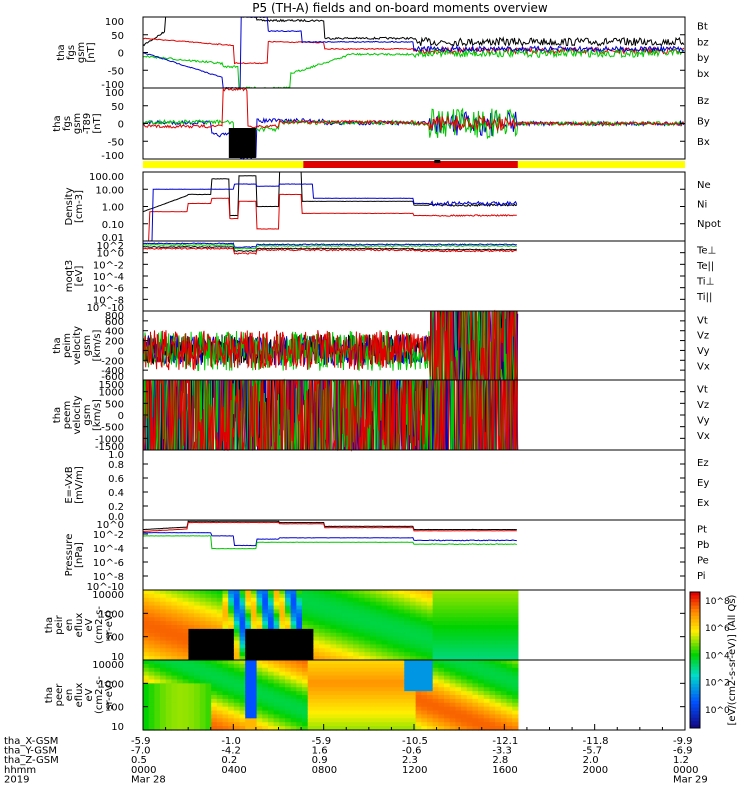 Image resolution: width=750 pixels, height=800 pixels. What do you see at coordinates (331, 625) in the screenshot?
I see `spectrogram-peir` at bounding box center [331, 625].